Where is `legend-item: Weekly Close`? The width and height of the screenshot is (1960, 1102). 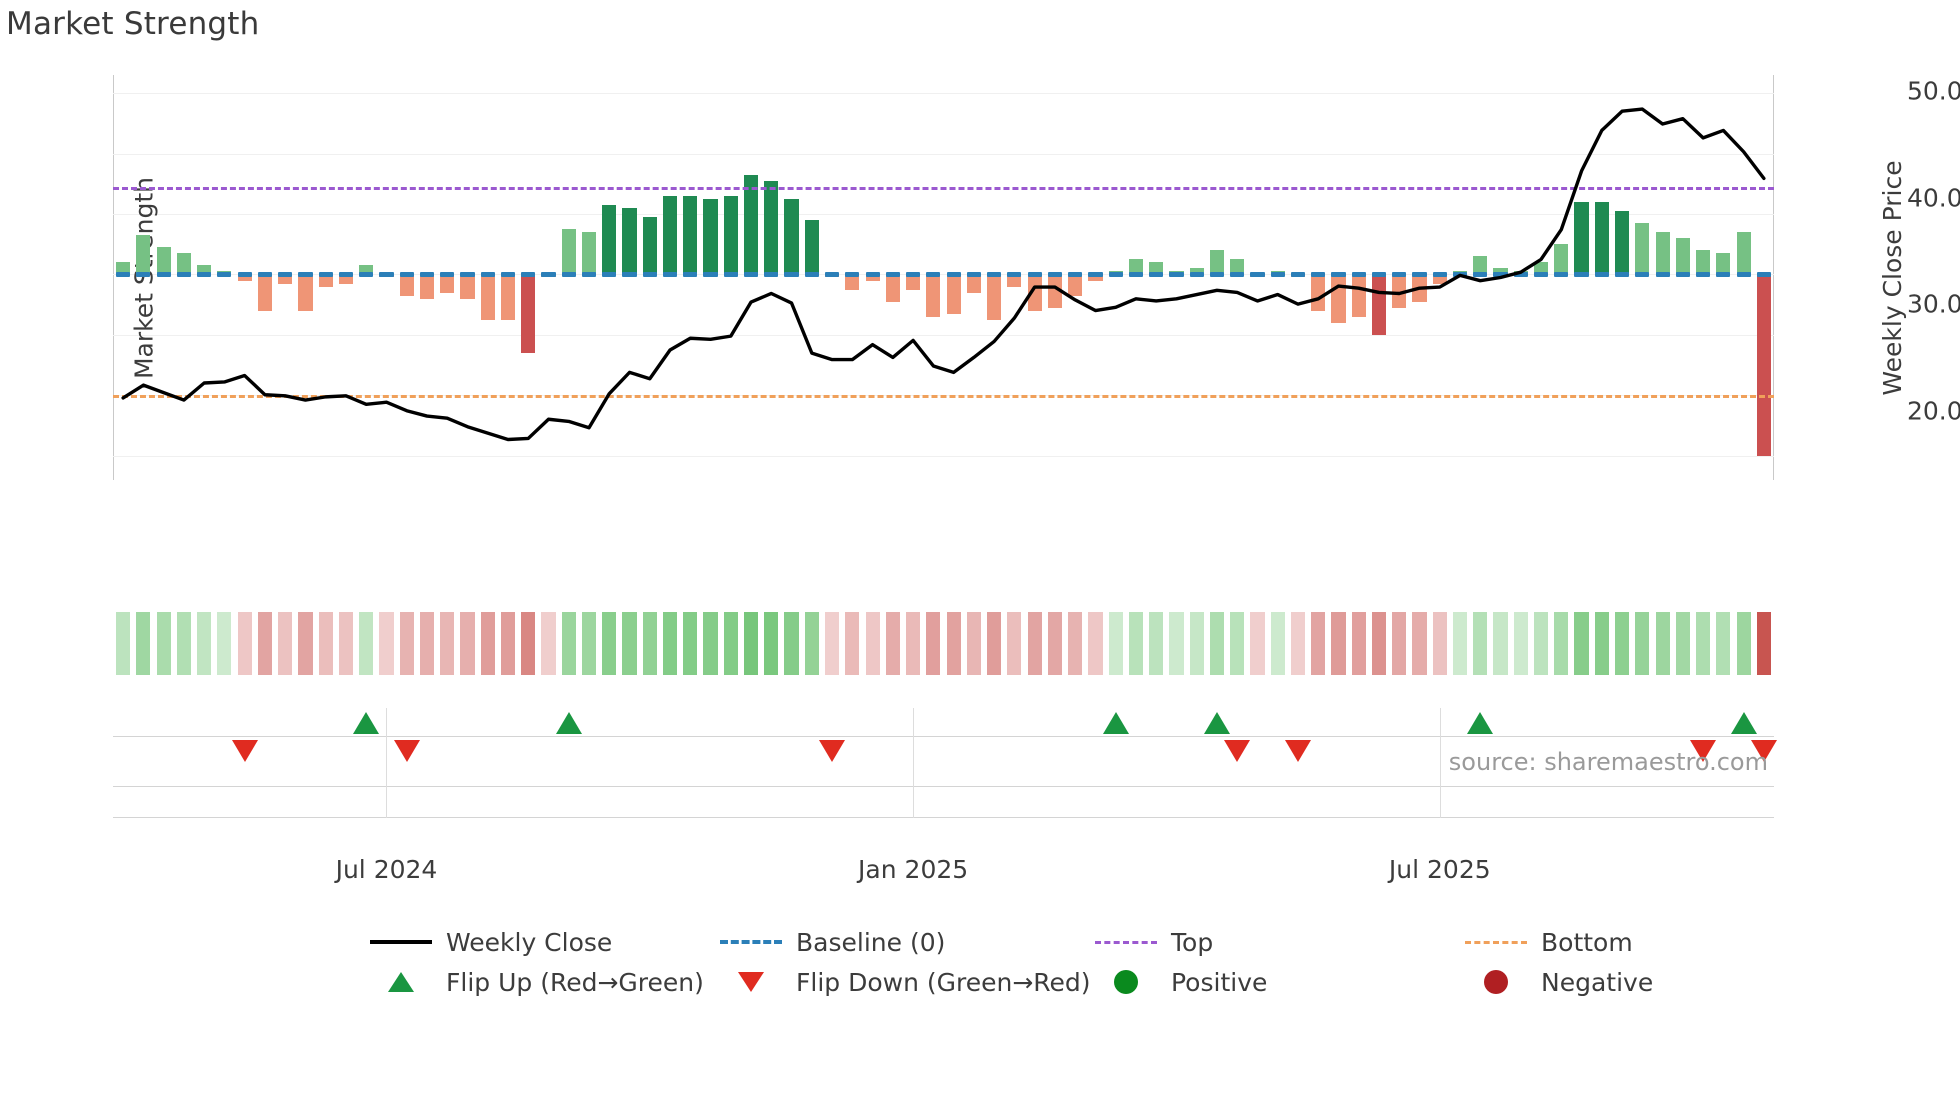 legend-item: Weekly Close is located at coordinates (491, 942).